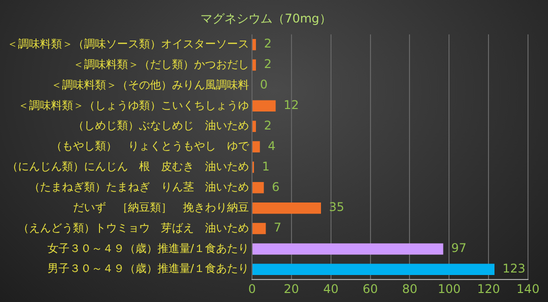 Image resolution: width=548 pixels, height=302 pixels. I want to click on y-tick-label: ＜調味料類＞（しょうゆ類）こいくちしょうゆ, so click(133, 105).